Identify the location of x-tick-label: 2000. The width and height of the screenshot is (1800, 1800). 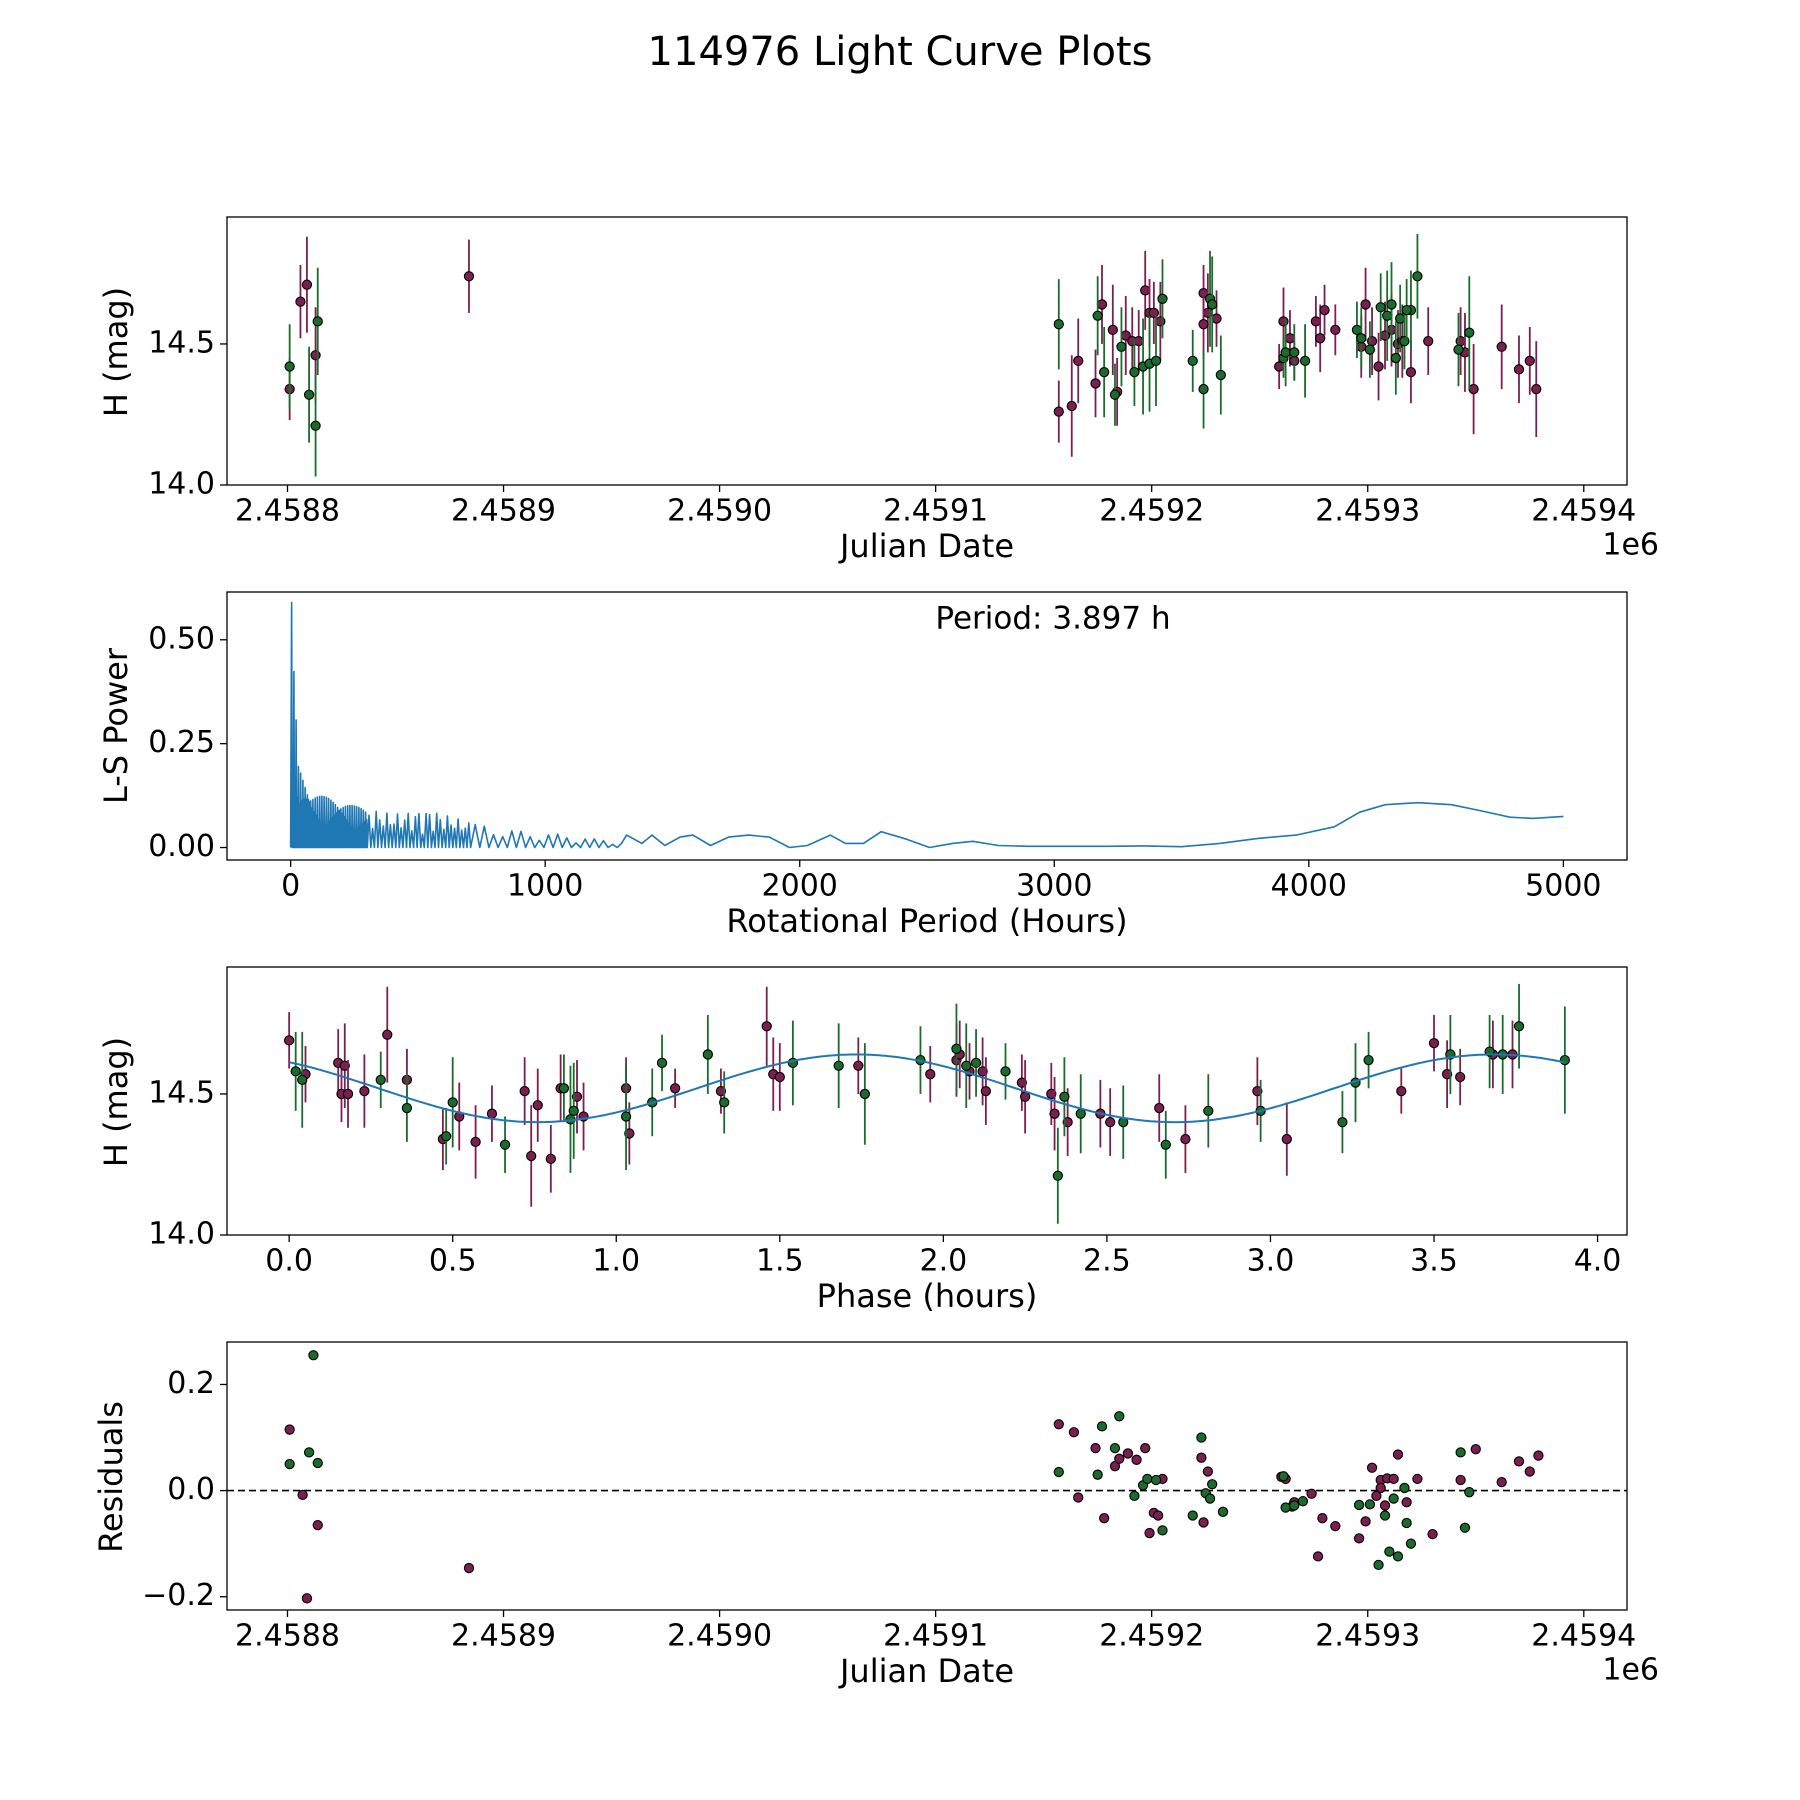
(800, 886).